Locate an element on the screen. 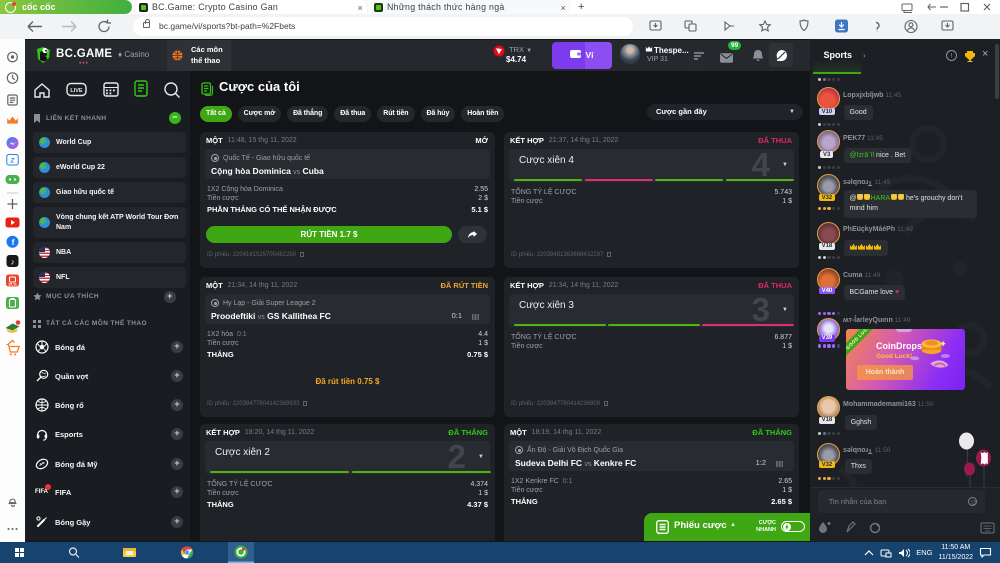 The height and width of the screenshot is (563, 1000). svg-text: 15.11 is located at coordinates (12, 285).